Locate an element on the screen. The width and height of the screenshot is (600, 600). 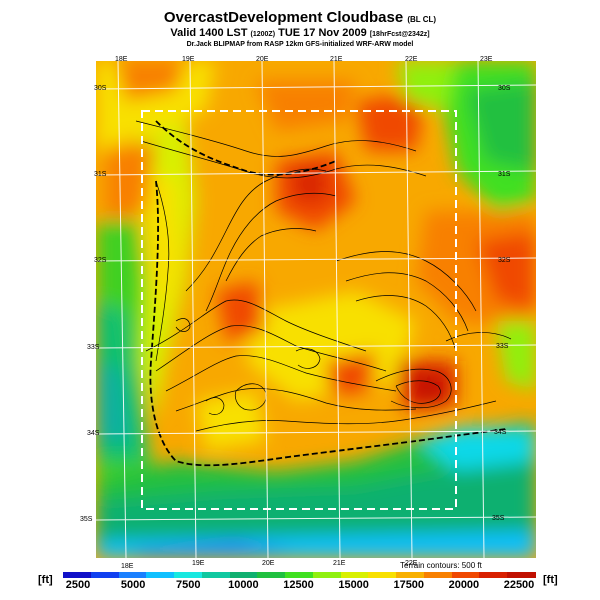
valid-time: Valid 1400 LST is located at coordinates (209, 33).